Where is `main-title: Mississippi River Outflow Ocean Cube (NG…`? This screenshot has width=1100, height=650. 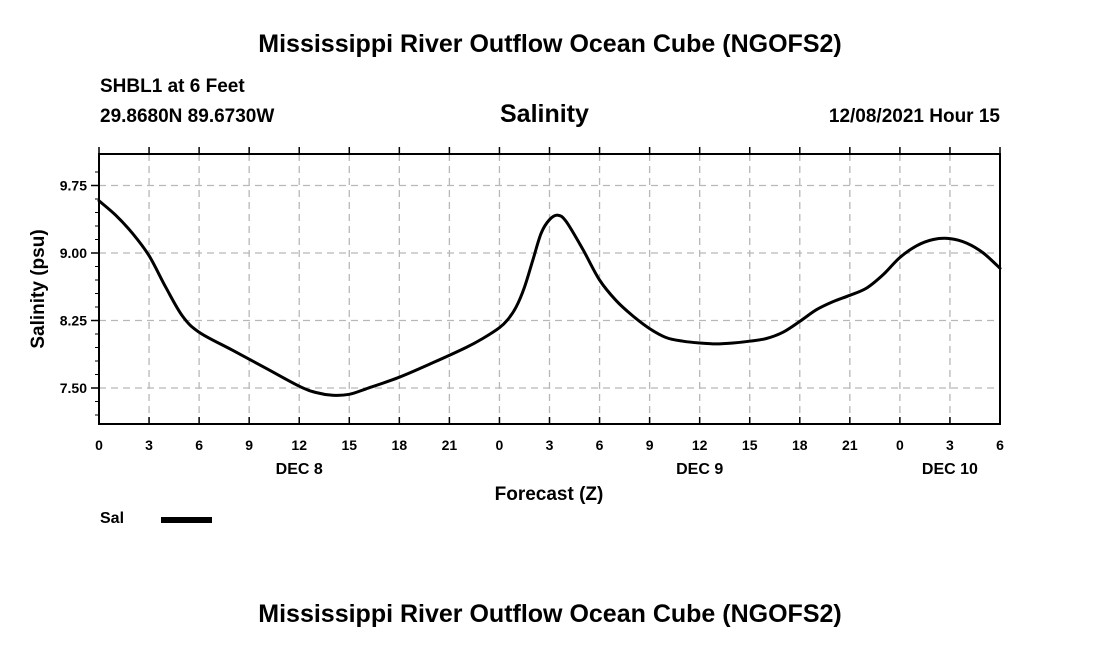
main-title: Mississippi River Outflow Ocean Cube (NG… is located at coordinates (550, 44).